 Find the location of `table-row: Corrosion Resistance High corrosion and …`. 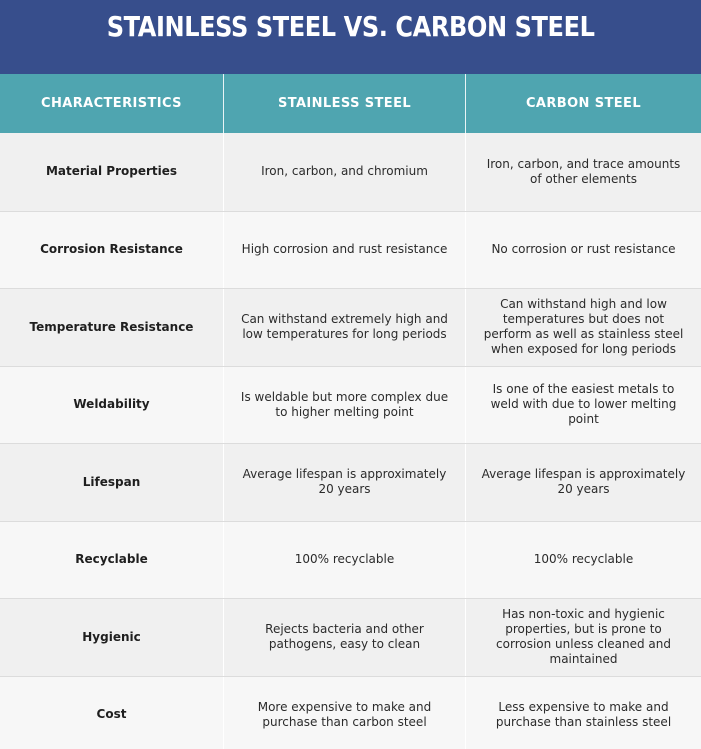

table-row: Corrosion Resistance High corrosion and … is located at coordinates (350, 249).